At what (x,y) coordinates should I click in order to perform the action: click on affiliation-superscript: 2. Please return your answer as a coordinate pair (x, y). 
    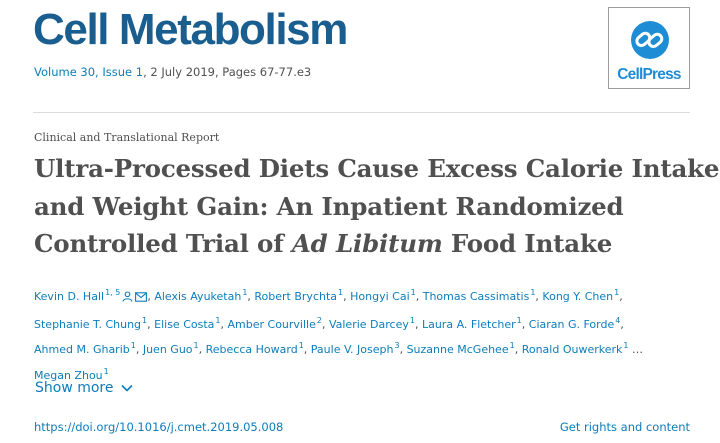
    Looking at the image, I should click on (319, 320).